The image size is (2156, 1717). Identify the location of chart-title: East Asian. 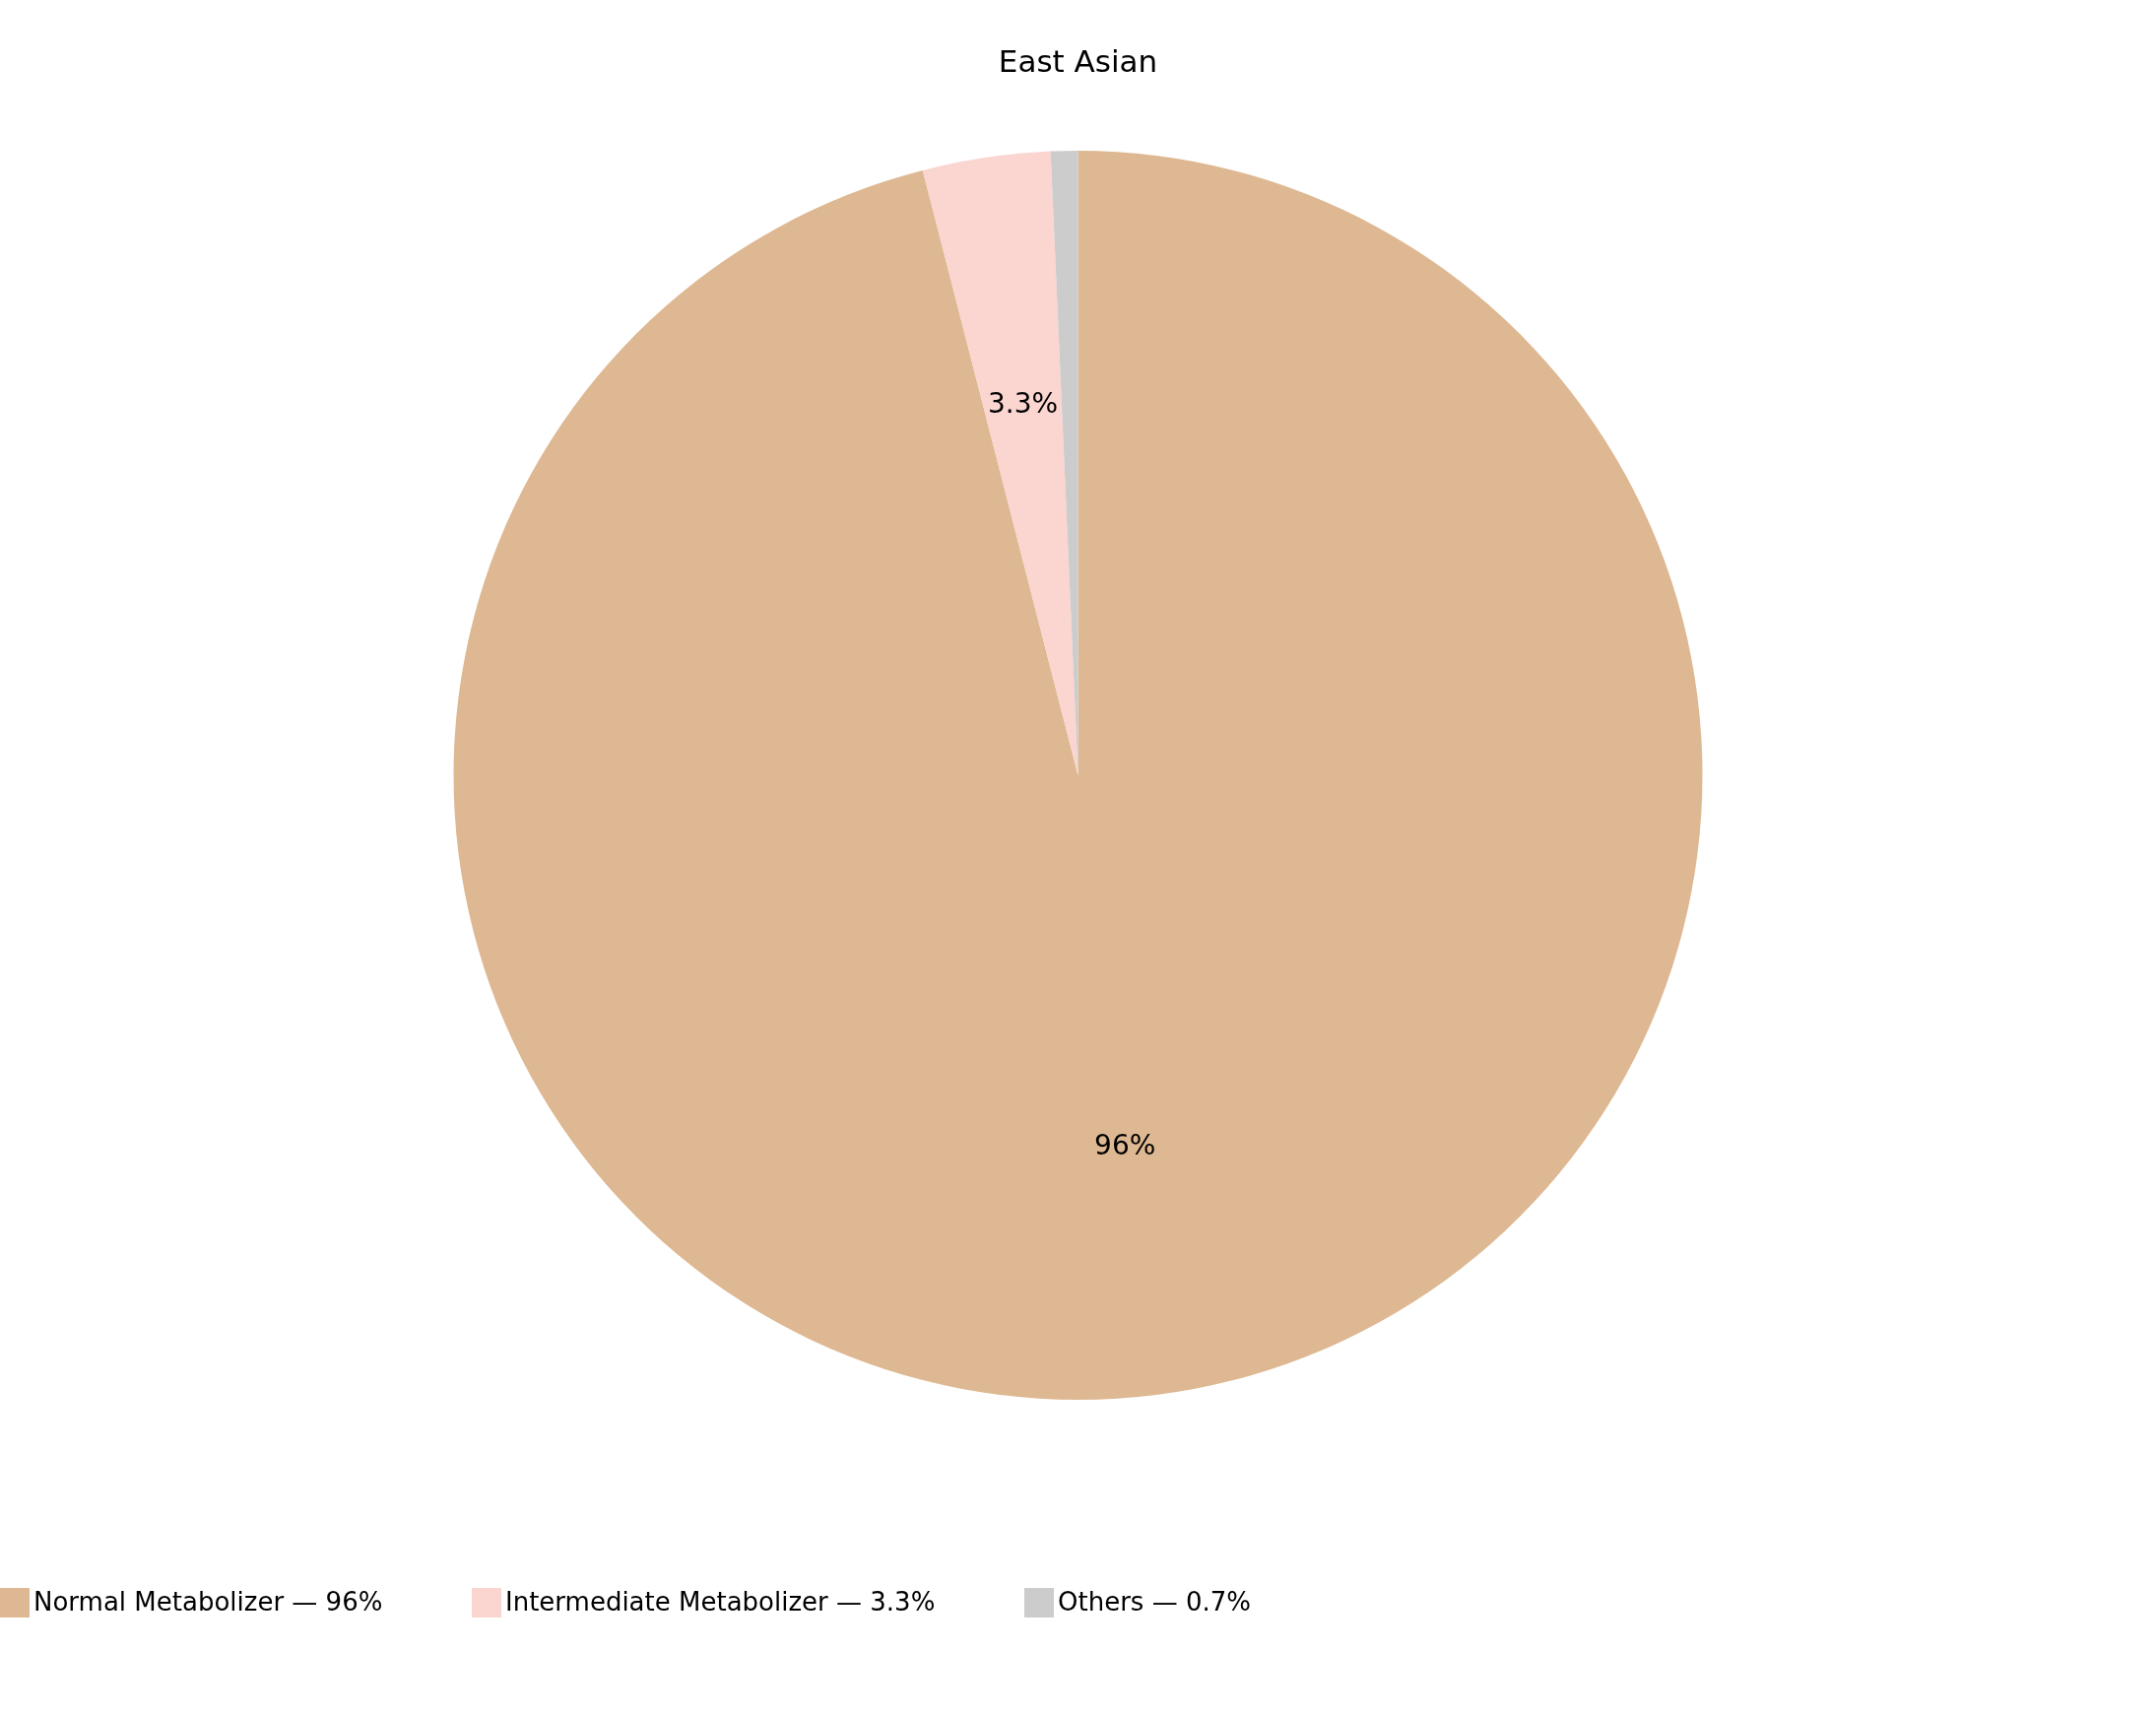
(1078, 61).